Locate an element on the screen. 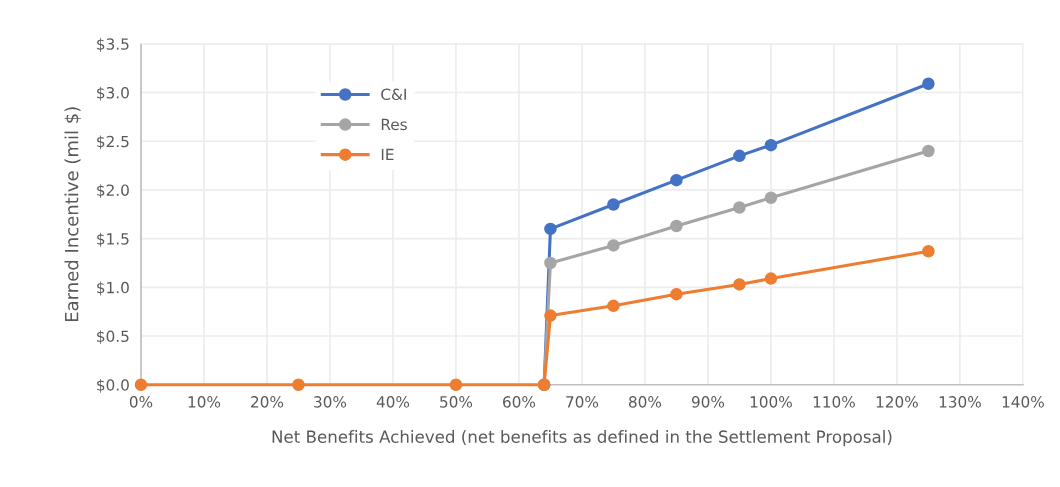  x-tick-label: 110% is located at coordinates (834, 402).